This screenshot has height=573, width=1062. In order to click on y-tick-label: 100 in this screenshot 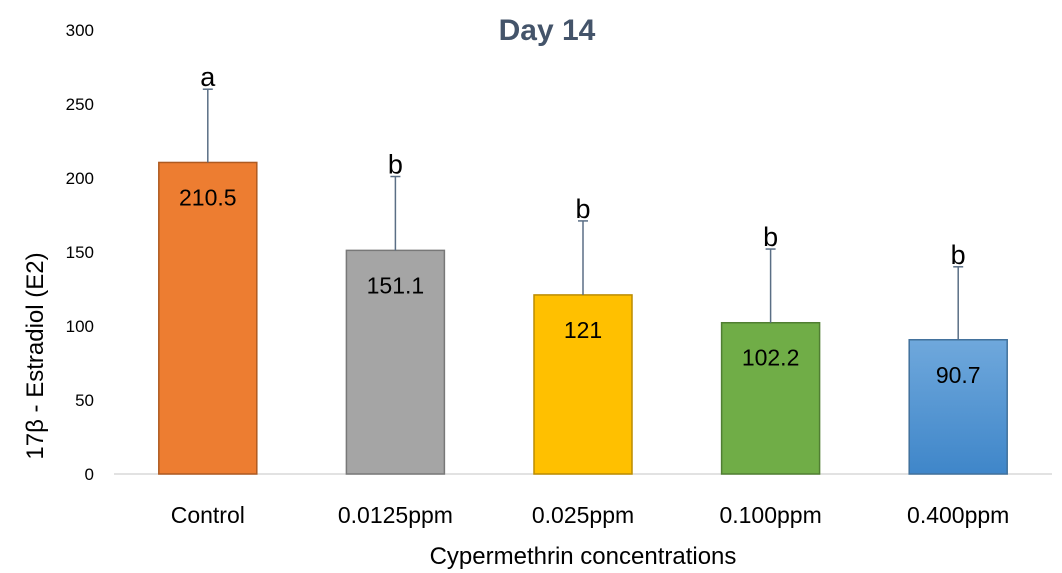, I will do `click(80, 326)`.